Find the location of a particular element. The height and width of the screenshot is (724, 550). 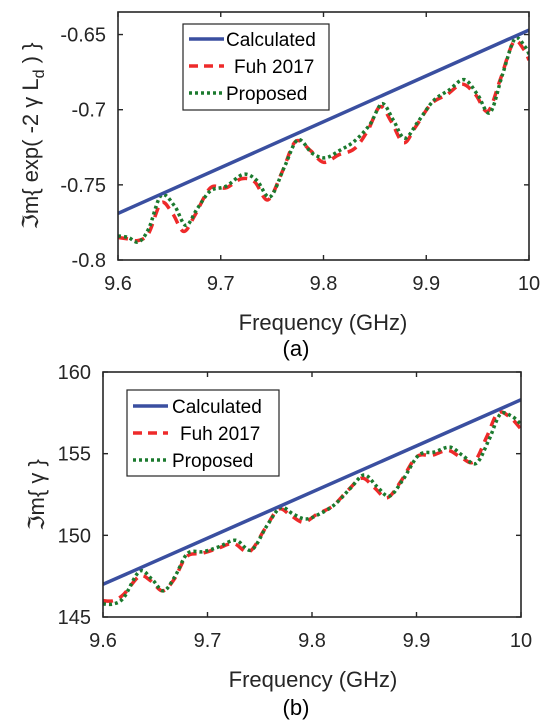

legend-a-label-proposed: Proposed is located at coordinates (266, 94).